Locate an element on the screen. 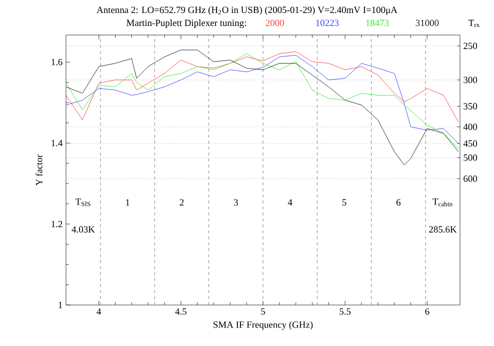 The image size is (494, 346). text: 500 is located at coordinates (471, 157).